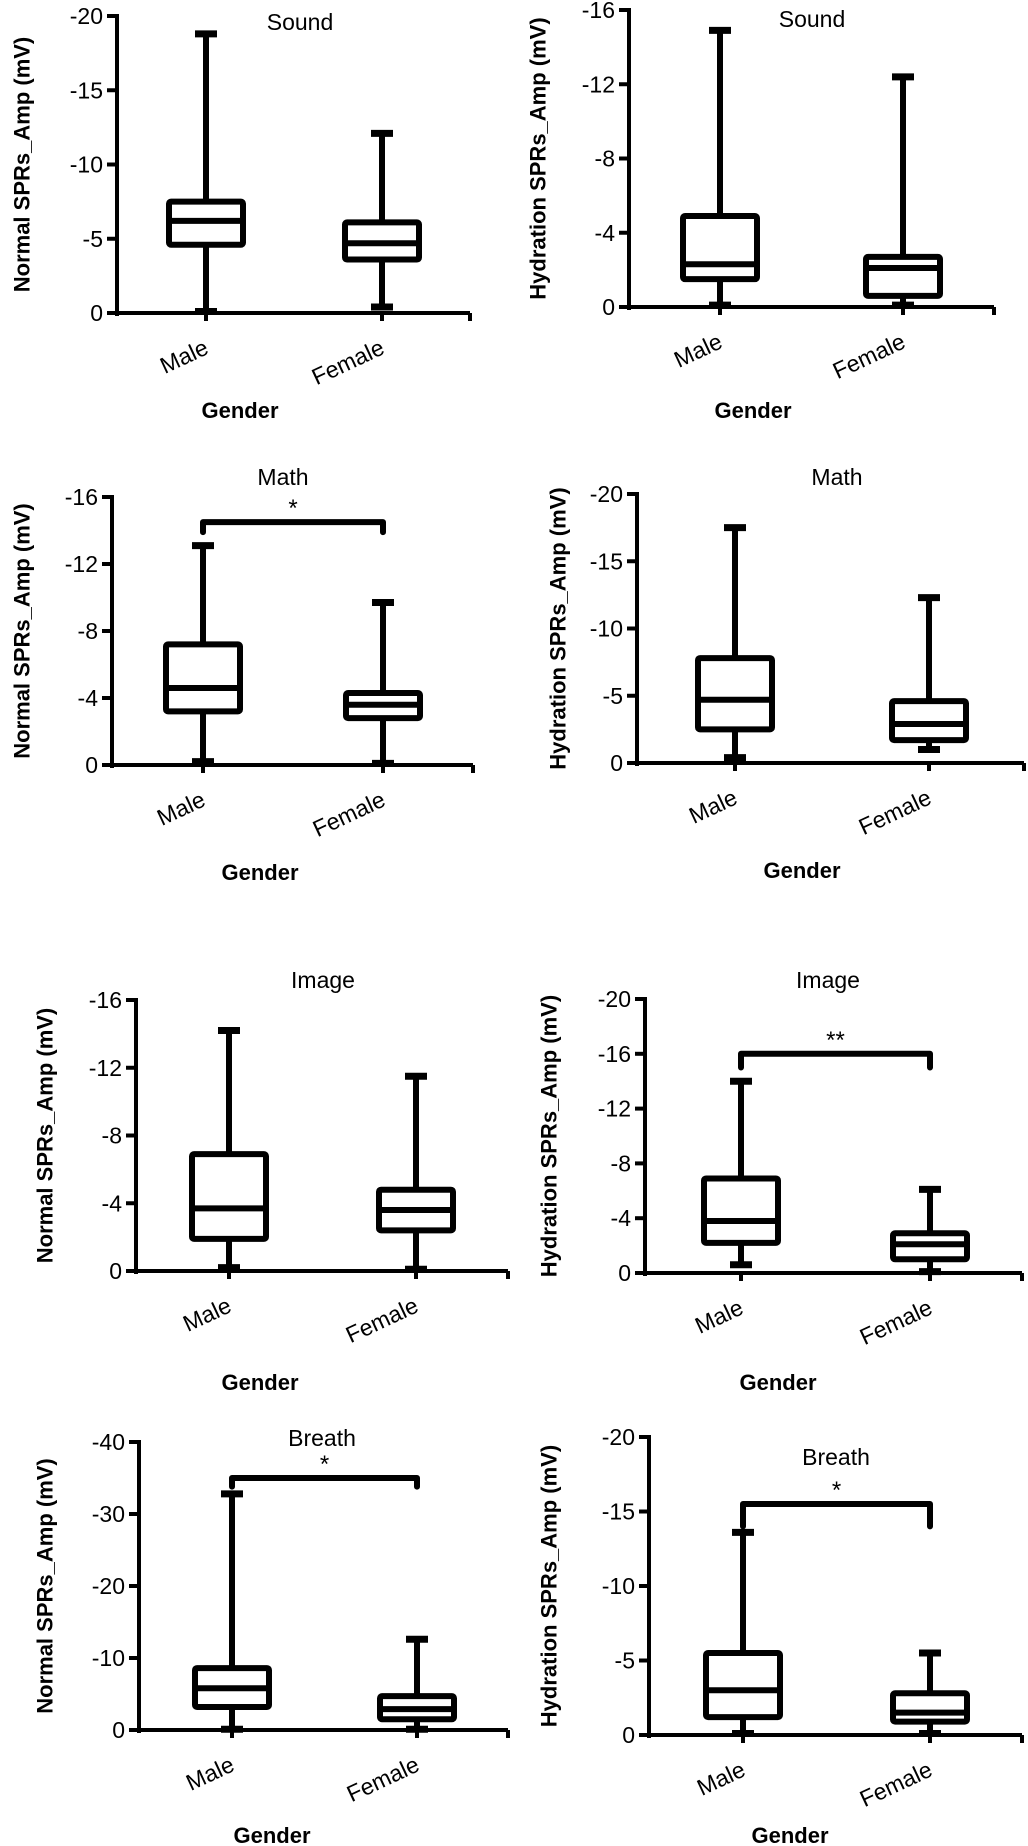 The width and height of the screenshot is (1028, 1846). Describe the element at coordinates (108, 1442) in the screenshot. I see `y-tick-label: -40` at that location.